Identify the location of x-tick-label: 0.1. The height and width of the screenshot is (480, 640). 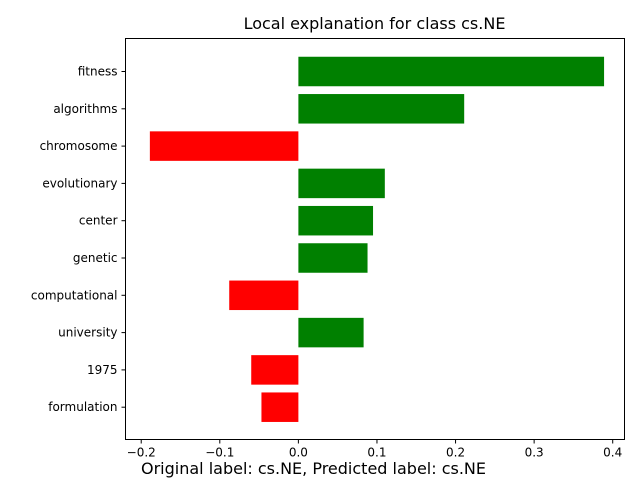
(376, 453).